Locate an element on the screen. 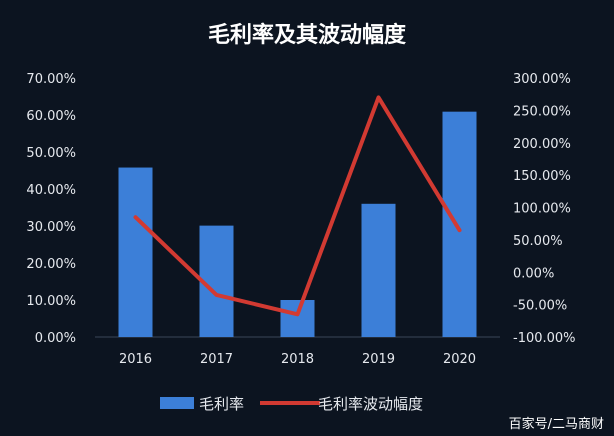 The width and height of the screenshot is (614, 436). x-tick-label: 2018 is located at coordinates (297, 359).